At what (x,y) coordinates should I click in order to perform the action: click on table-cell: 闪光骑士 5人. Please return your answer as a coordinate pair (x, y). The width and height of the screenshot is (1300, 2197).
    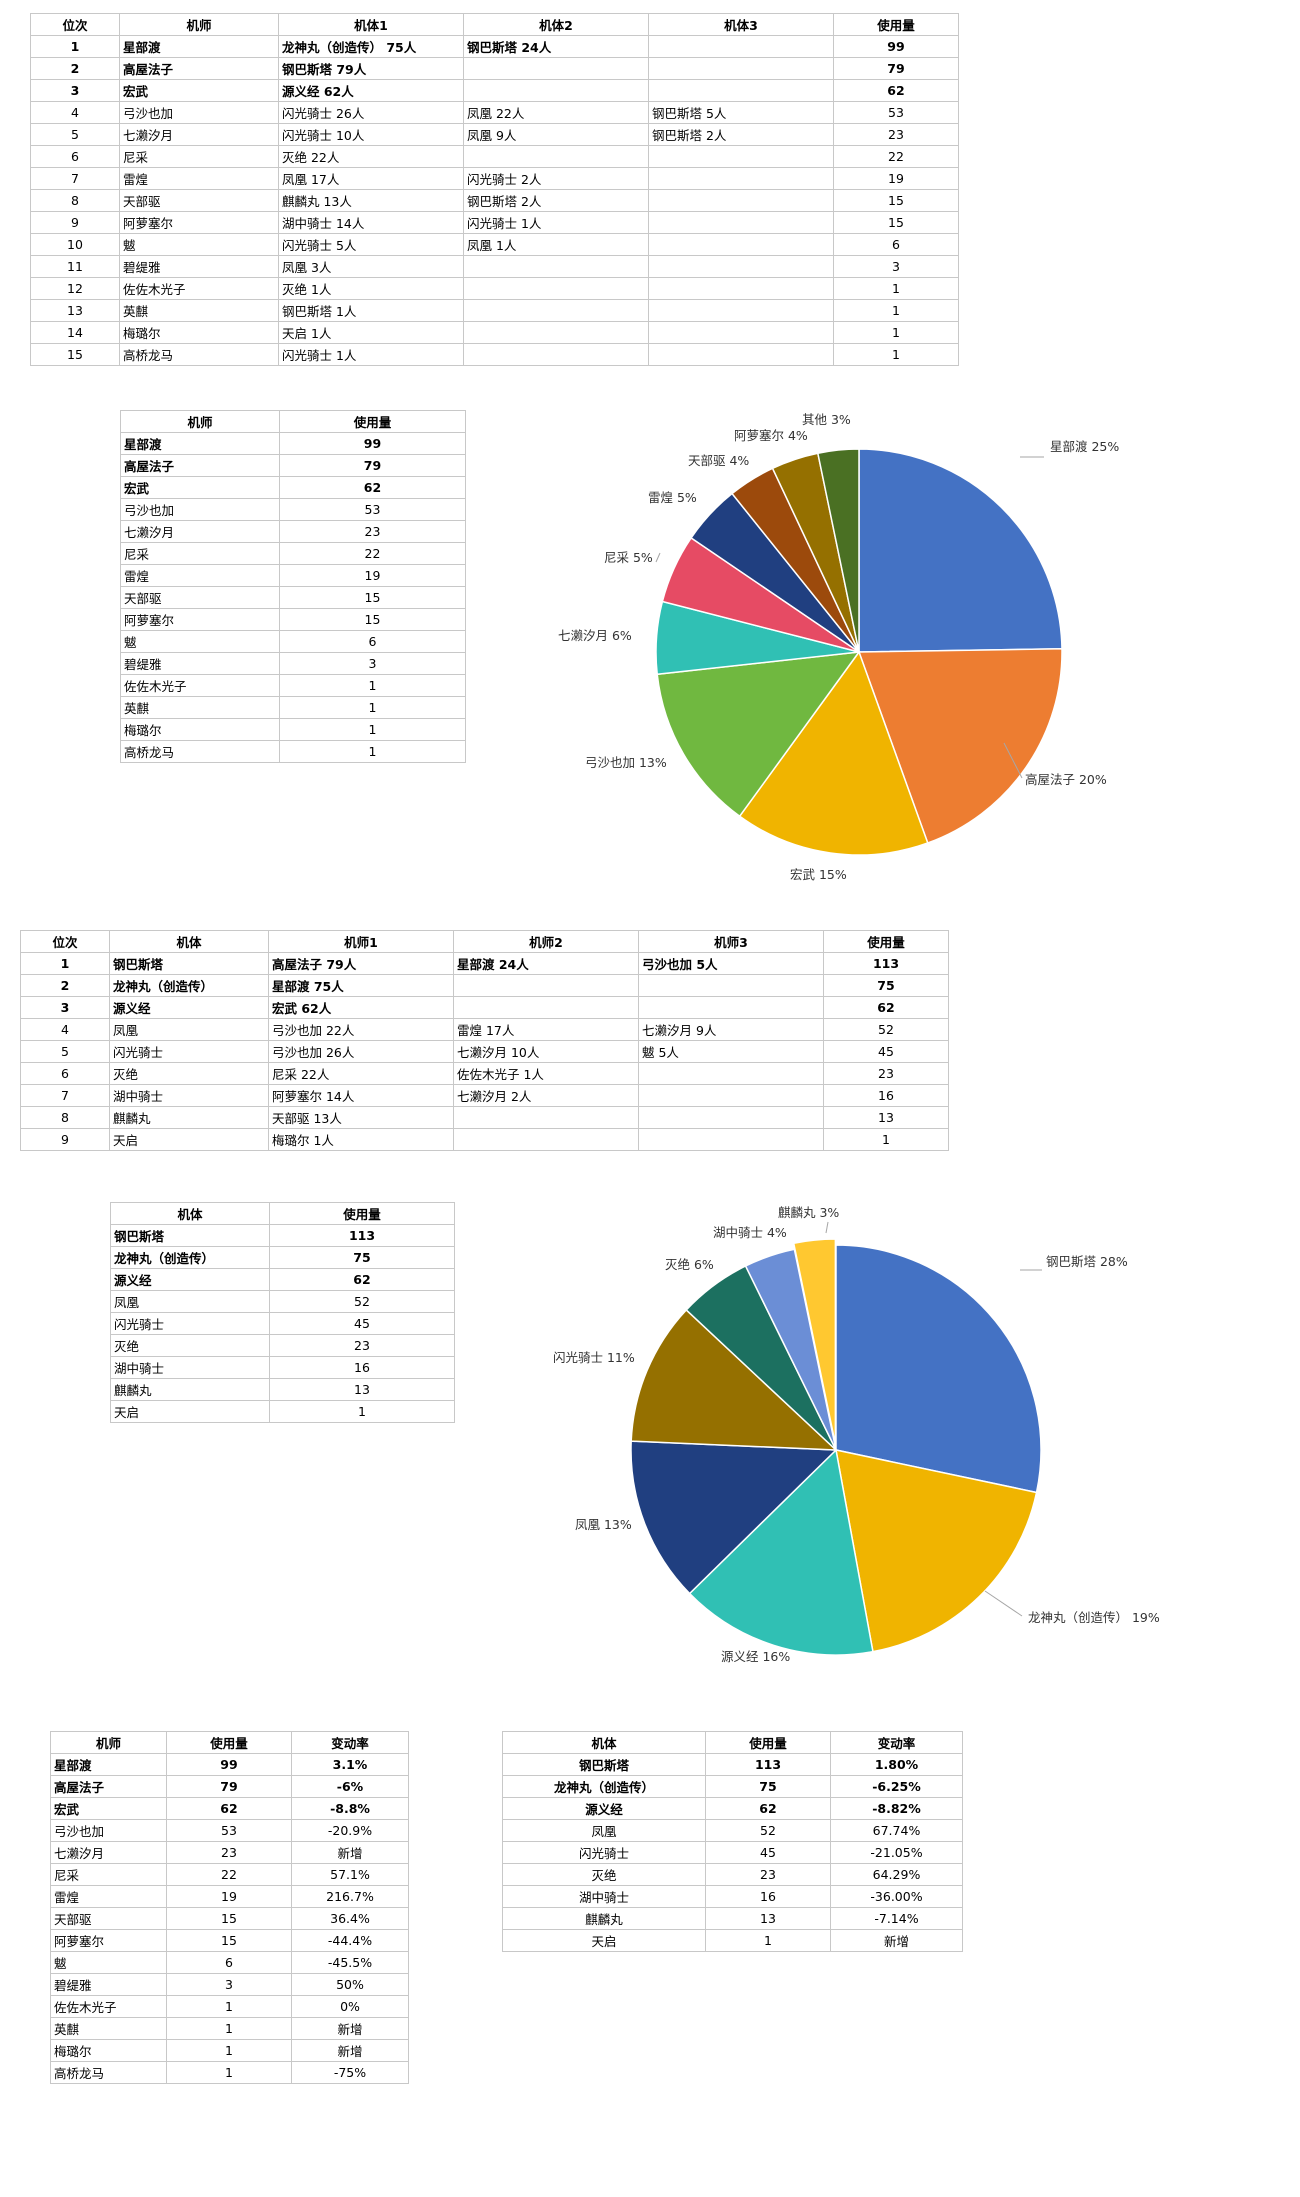
    Looking at the image, I should click on (371, 244).